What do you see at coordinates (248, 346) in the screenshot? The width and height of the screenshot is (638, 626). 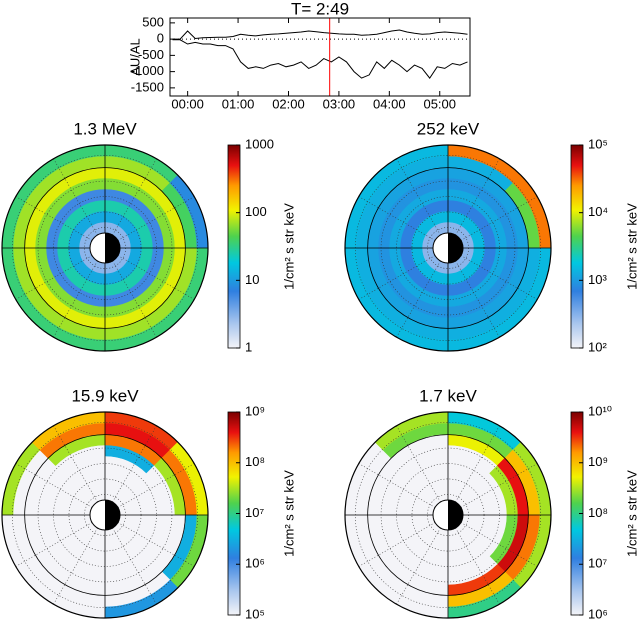 I see `colorbar-tick-label: 1` at bounding box center [248, 346].